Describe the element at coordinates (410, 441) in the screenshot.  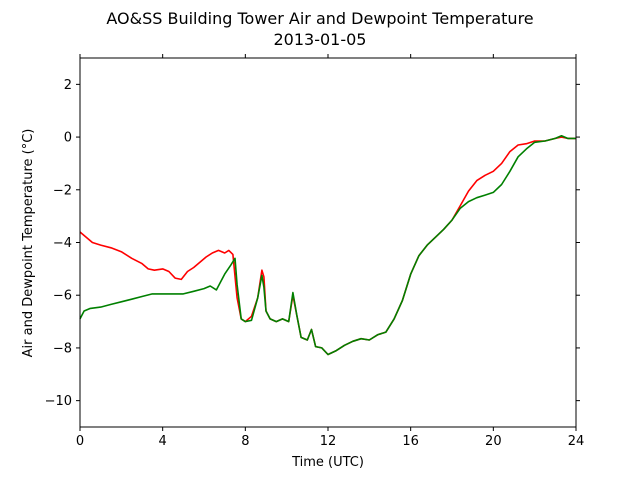
I see `x-tick-label-4: 16` at that location.